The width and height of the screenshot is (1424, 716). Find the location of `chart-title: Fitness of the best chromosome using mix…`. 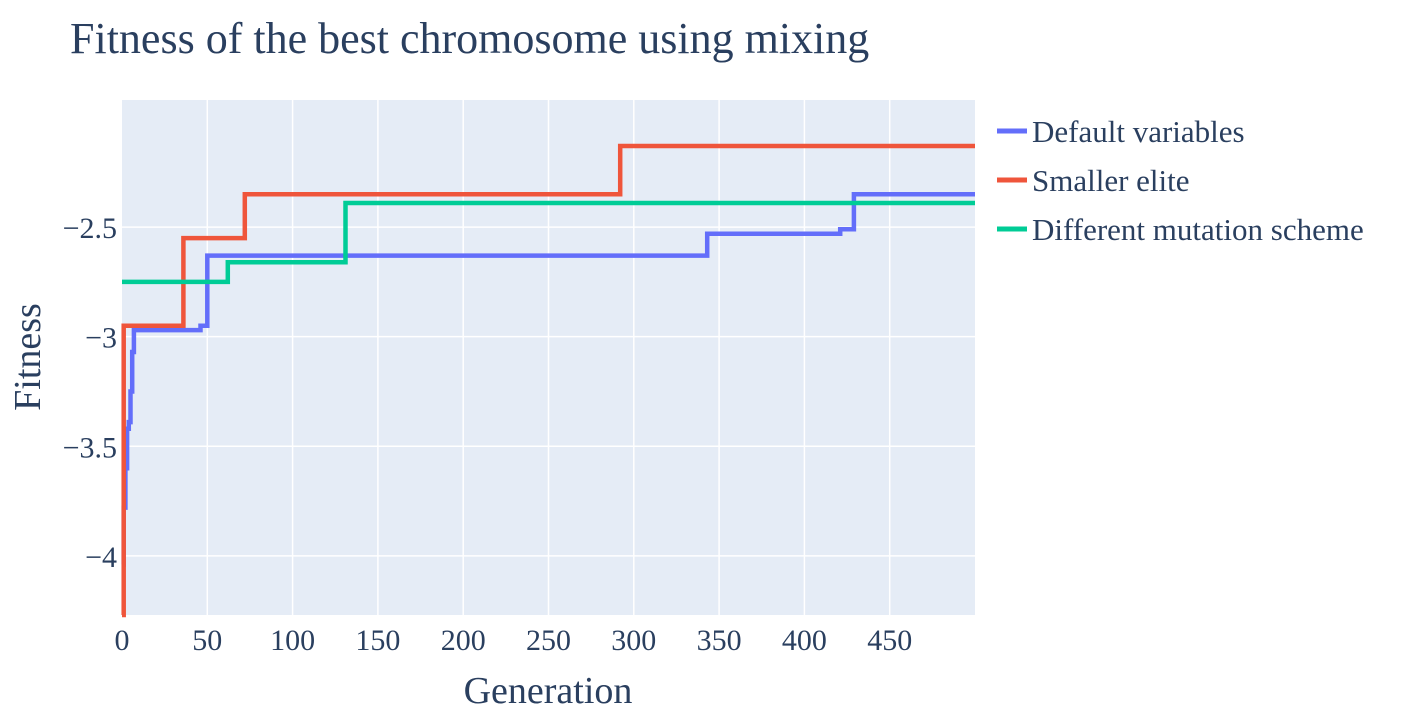

chart-title: Fitness of the best chromosome using mix… is located at coordinates (469, 38).